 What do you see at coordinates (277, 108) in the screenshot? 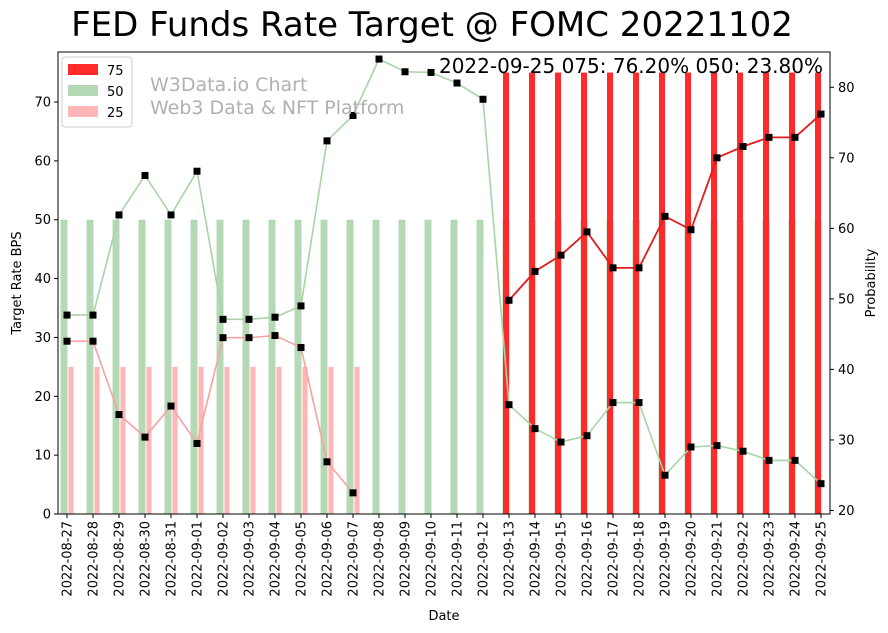
I see `watermark-line-2: Web3 Data & NFT Platform` at bounding box center [277, 108].